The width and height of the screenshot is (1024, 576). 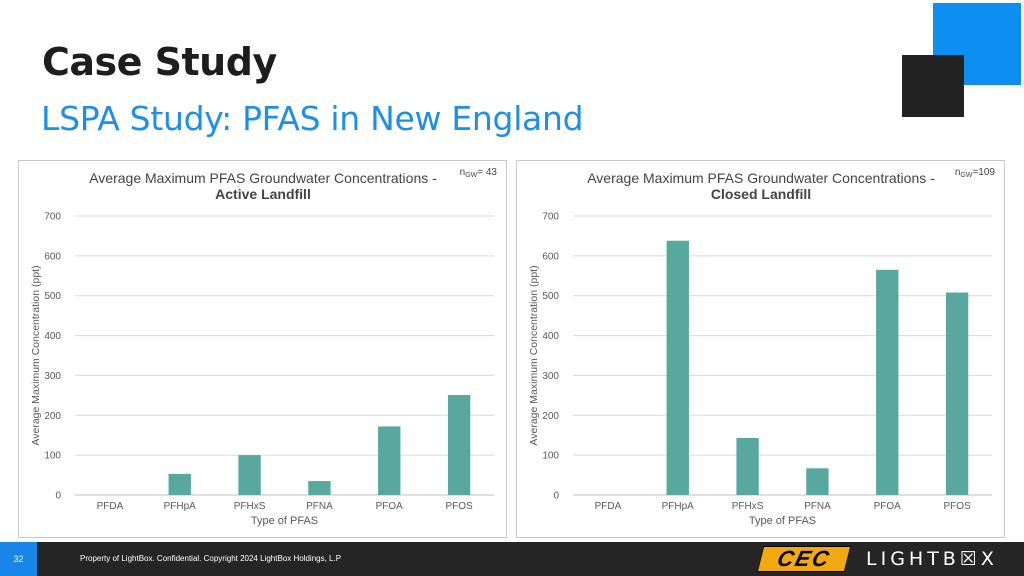 I want to click on page-number: 32, so click(x=18, y=559).